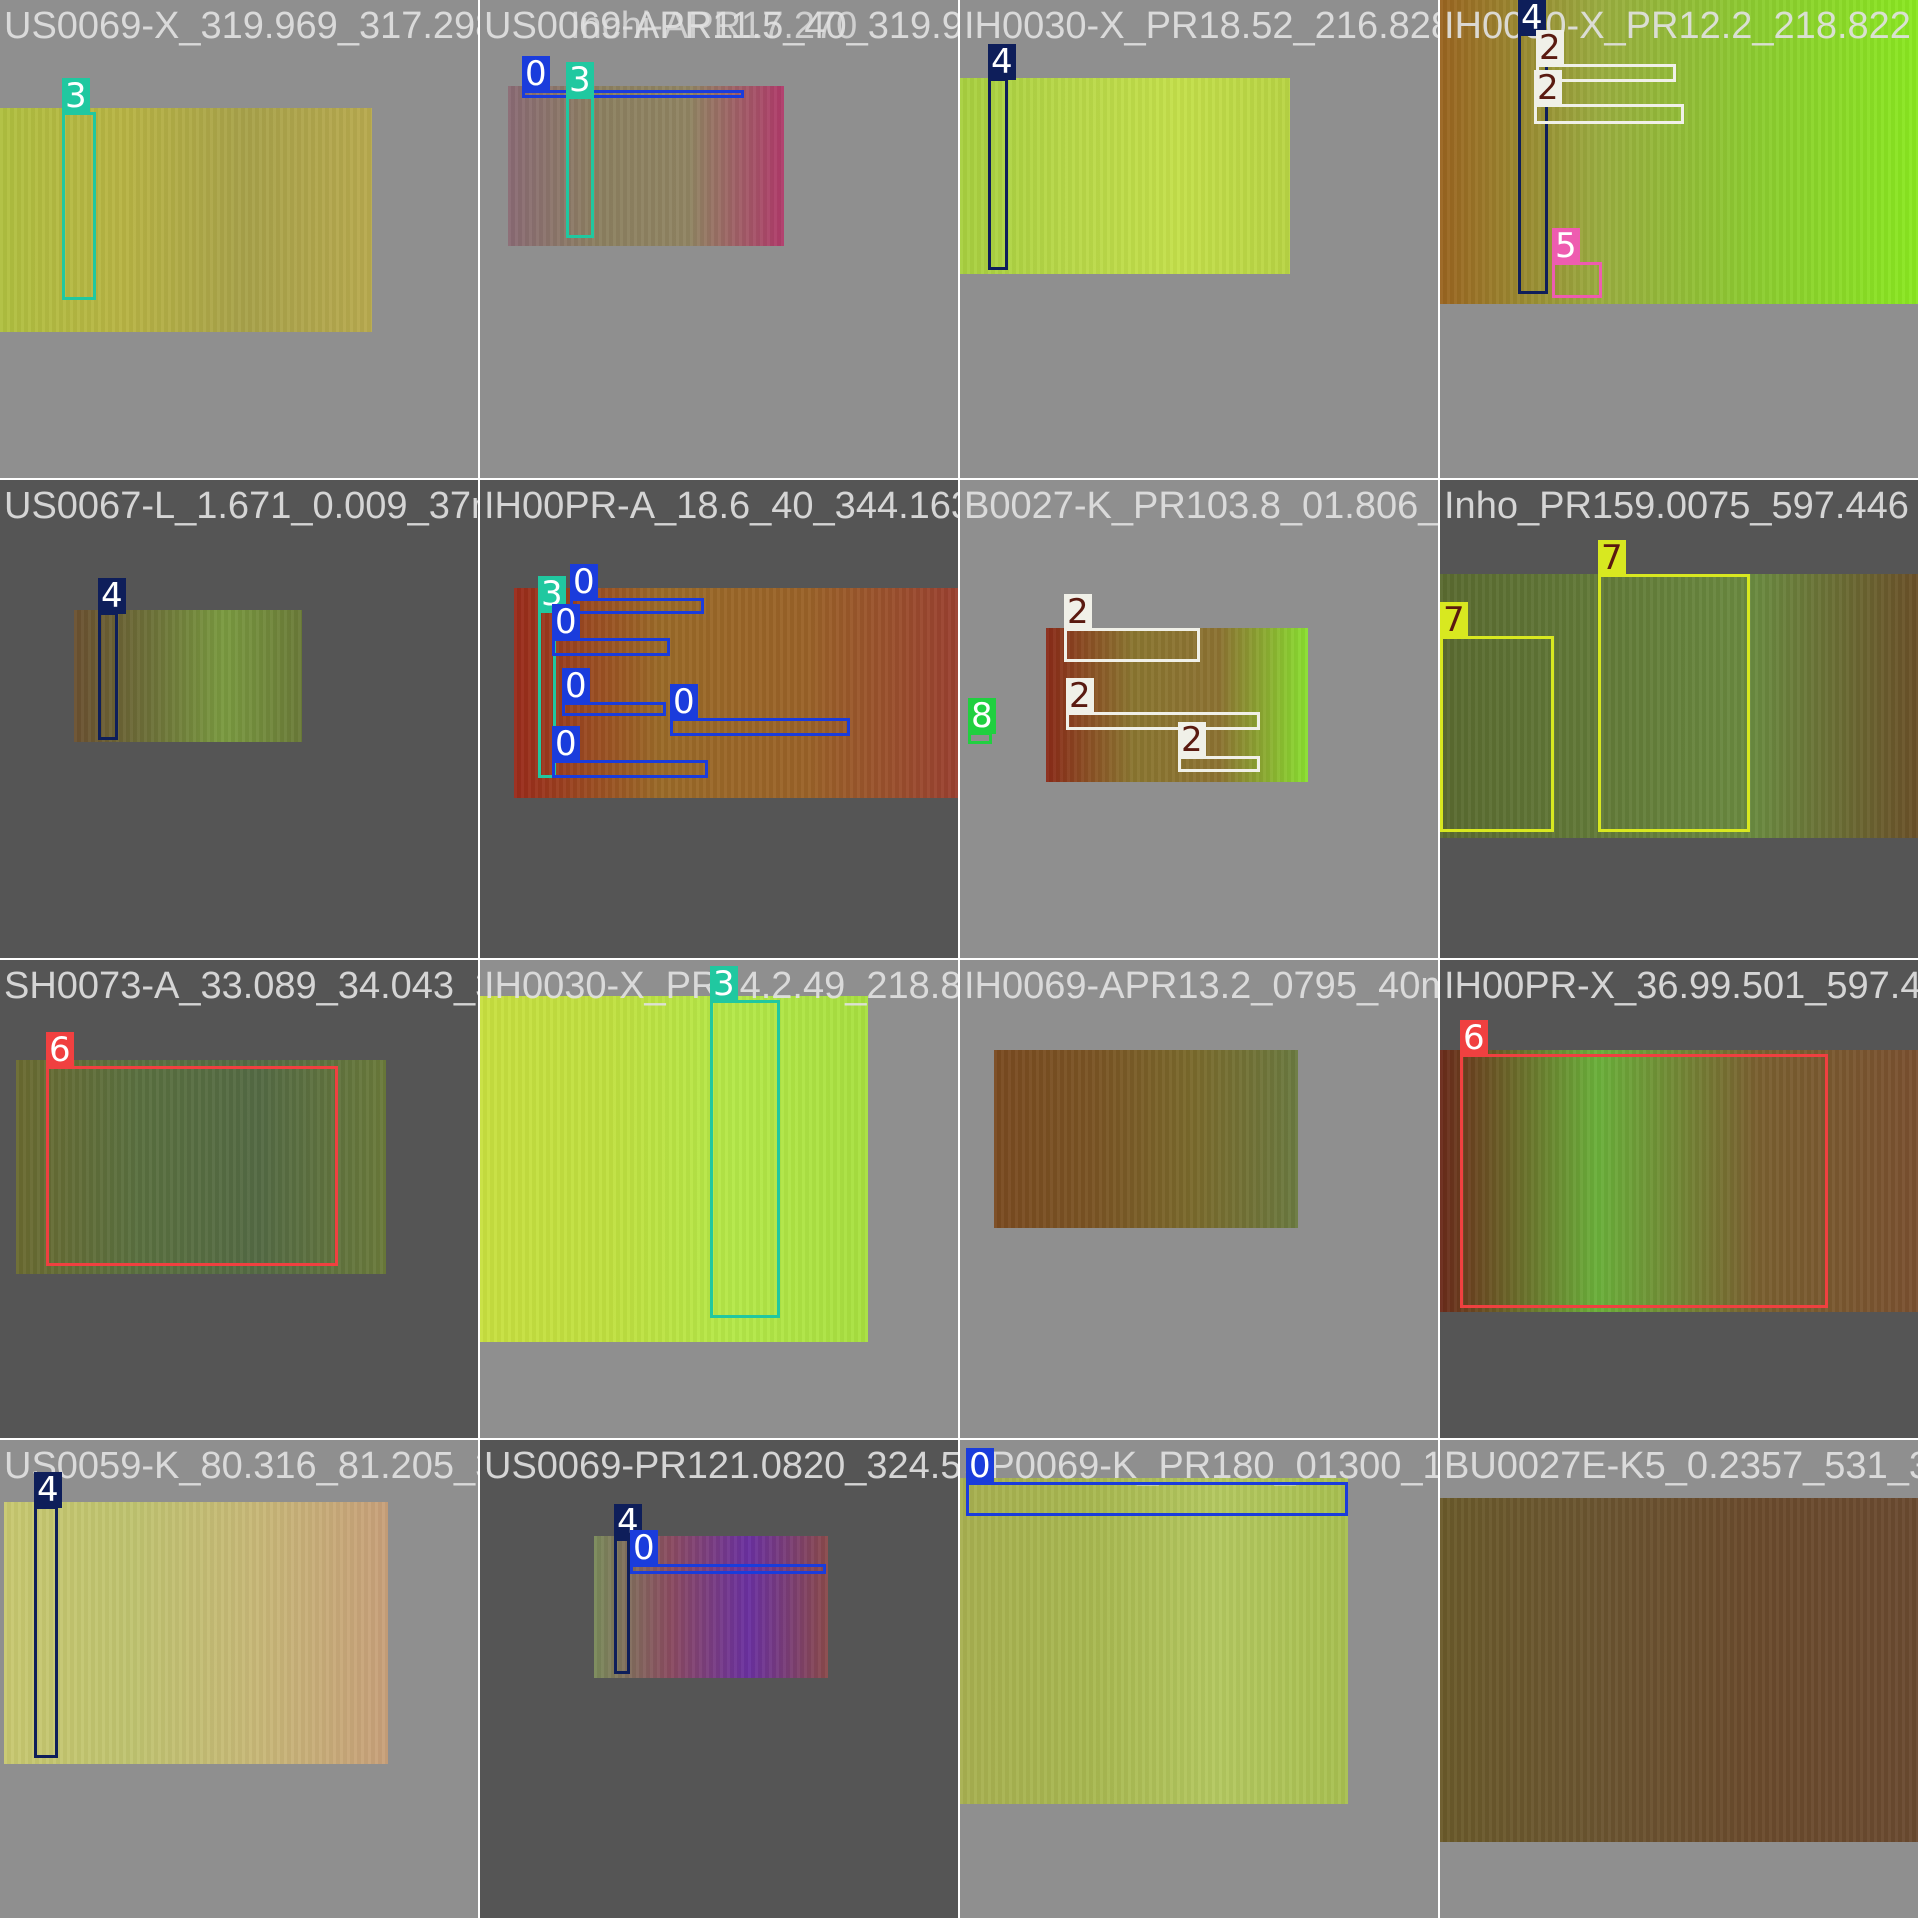 The height and width of the screenshot is (1920, 1920). I want to click on tile-filename-label: SP0069-K_PR180_01300_19mm, so click(1201, 1466).